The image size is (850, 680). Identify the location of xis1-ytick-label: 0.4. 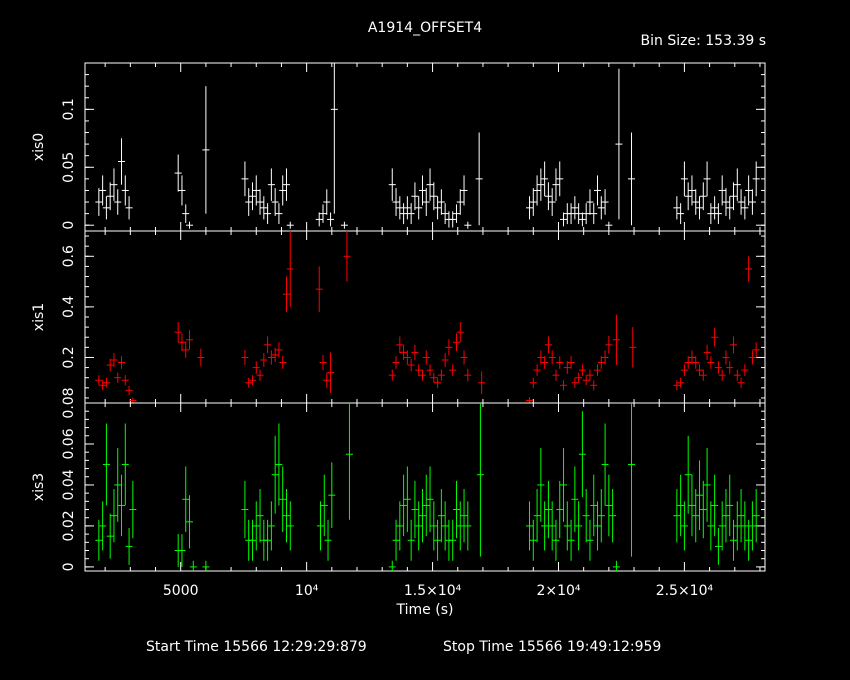
(69, 307).